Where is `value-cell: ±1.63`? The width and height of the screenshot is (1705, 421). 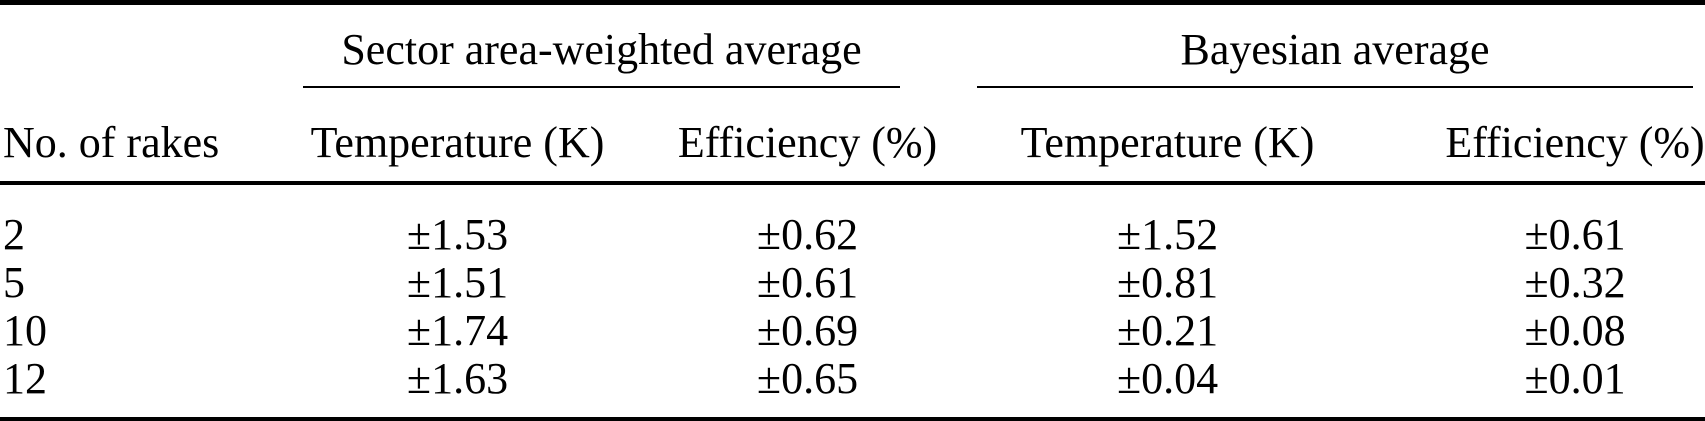 value-cell: ±1.63 is located at coordinates (457, 378).